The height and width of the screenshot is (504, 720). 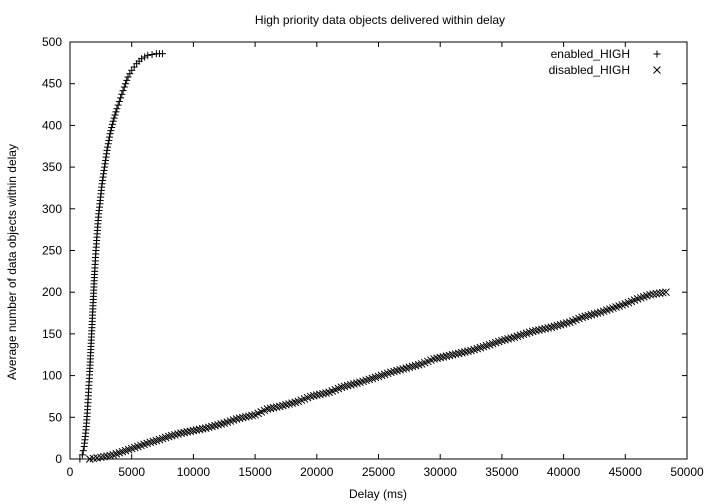 What do you see at coordinates (657, 62) in the screenshot?
I see `legend-markers` at bounding box center [657, 62].